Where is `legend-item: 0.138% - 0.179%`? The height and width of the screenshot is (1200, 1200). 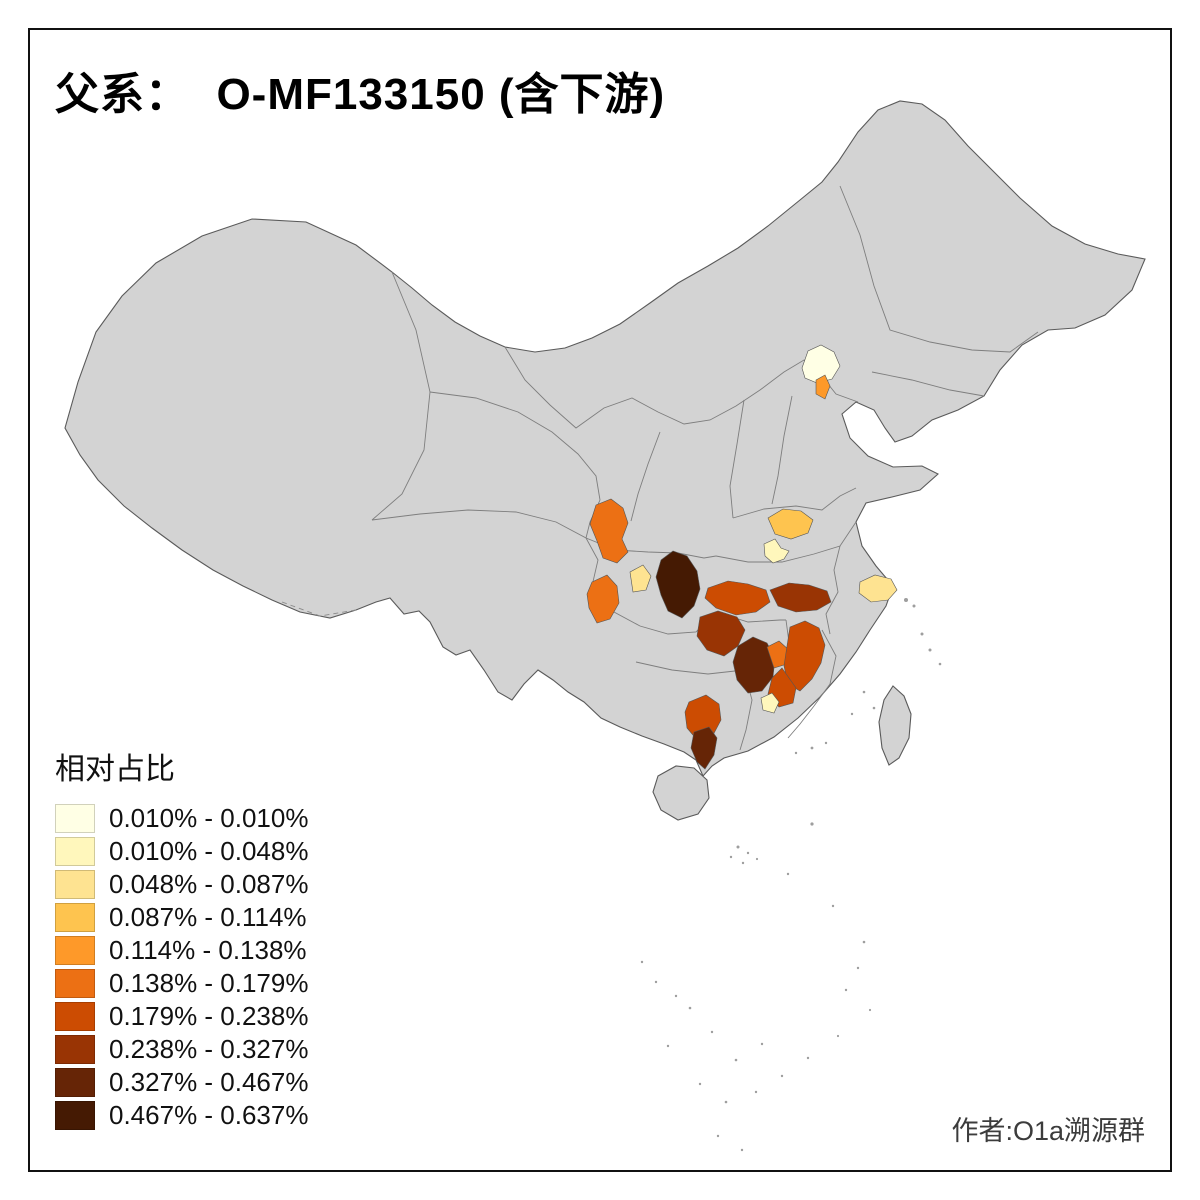
legend-item: 0.138% - 0.179% is located at coordinates (182, 983).